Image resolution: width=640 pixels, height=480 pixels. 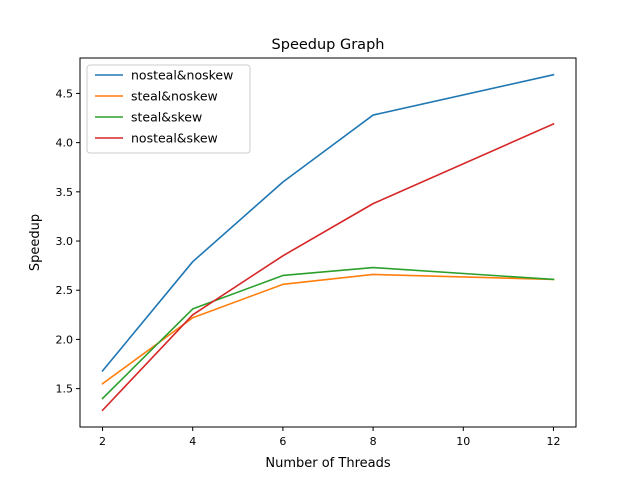 What do you see at coordinates (373, 441) in the screenshot?
I see `x-tick-label: 8` at bounding box center [373, 441].